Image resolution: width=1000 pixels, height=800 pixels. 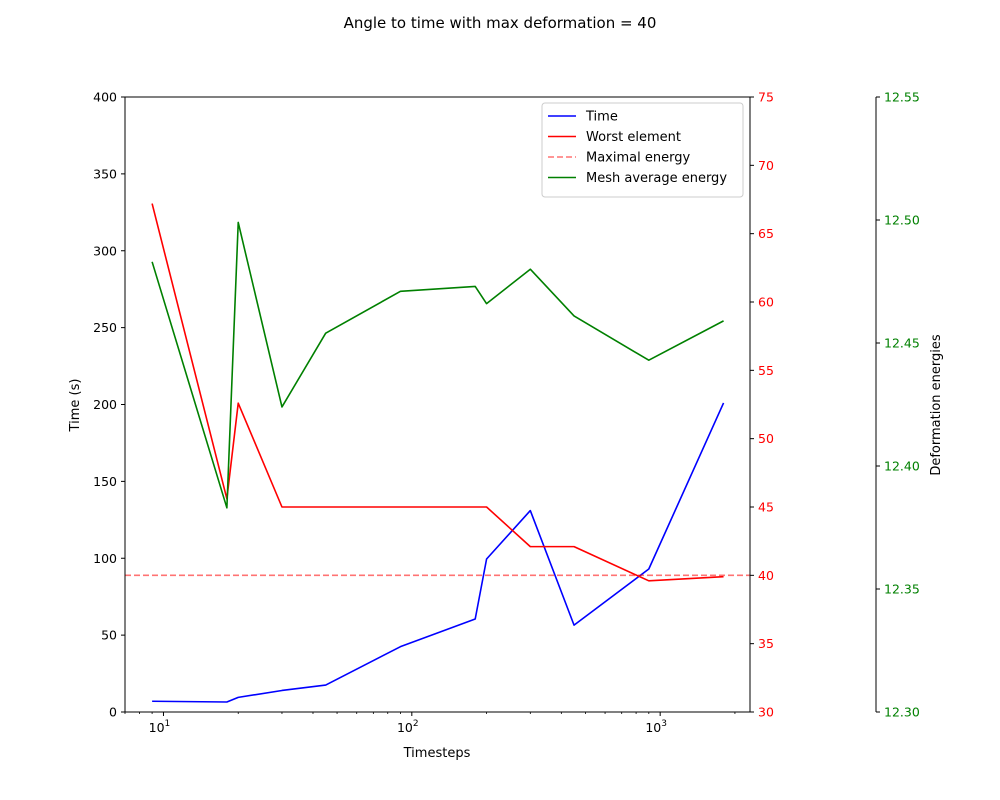 I want to click on x-axis-tick-label: 10³, so click(x=656, y=727).